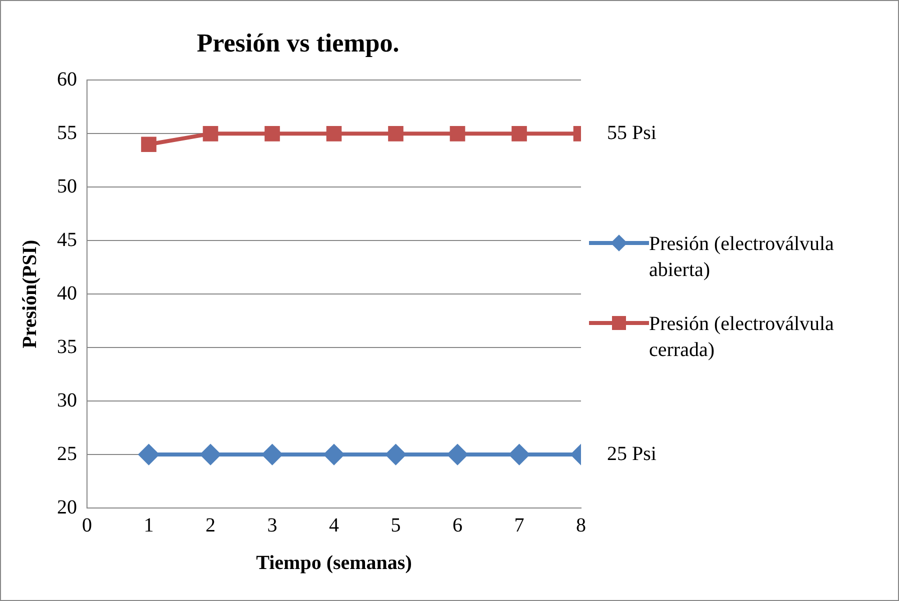 The width and height of the screenshot is (899, 601). What do you see at coordinates (30, 294) in the screenshot?
I see `y-axis-title: Presión(PSI)` at bounding box center [30, 294].